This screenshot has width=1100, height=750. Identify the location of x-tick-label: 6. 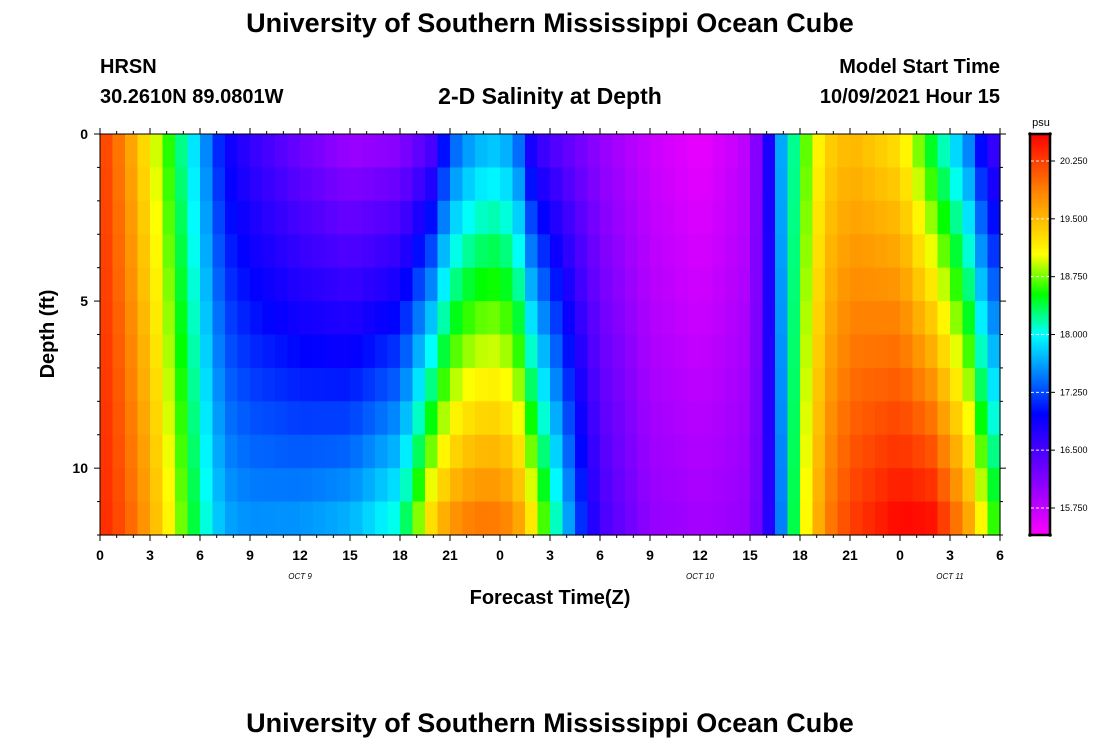
(600, 555).